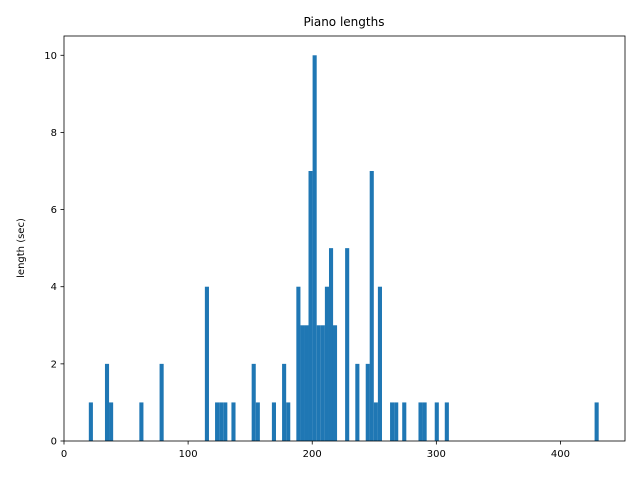  I want to click on x-tick-label-200: 200, so click(312, 454).